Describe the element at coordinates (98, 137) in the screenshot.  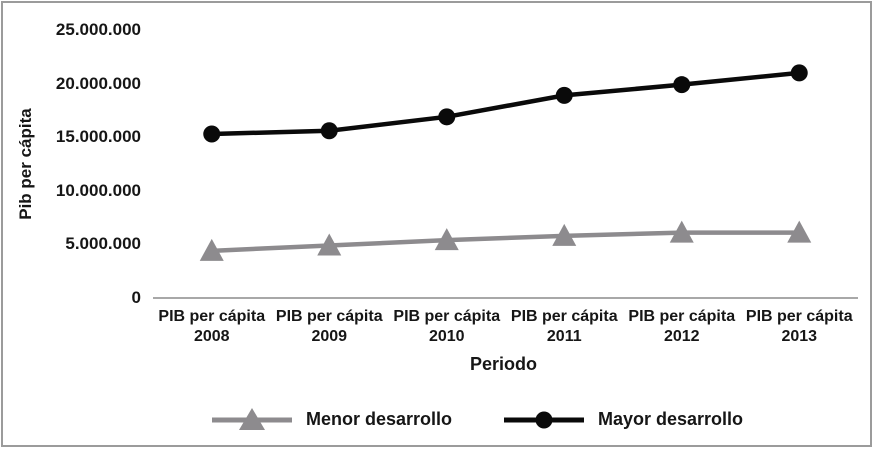
I see `y-tick-label: 15.000.000` at that location.